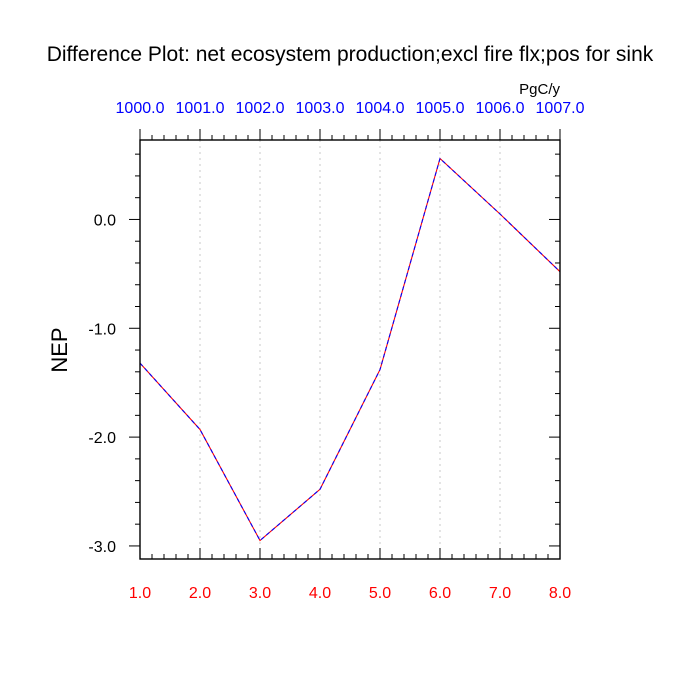 This screenshot has width=700, height=700. I want to click on y-axis-label: NEP, so click(59, 349).